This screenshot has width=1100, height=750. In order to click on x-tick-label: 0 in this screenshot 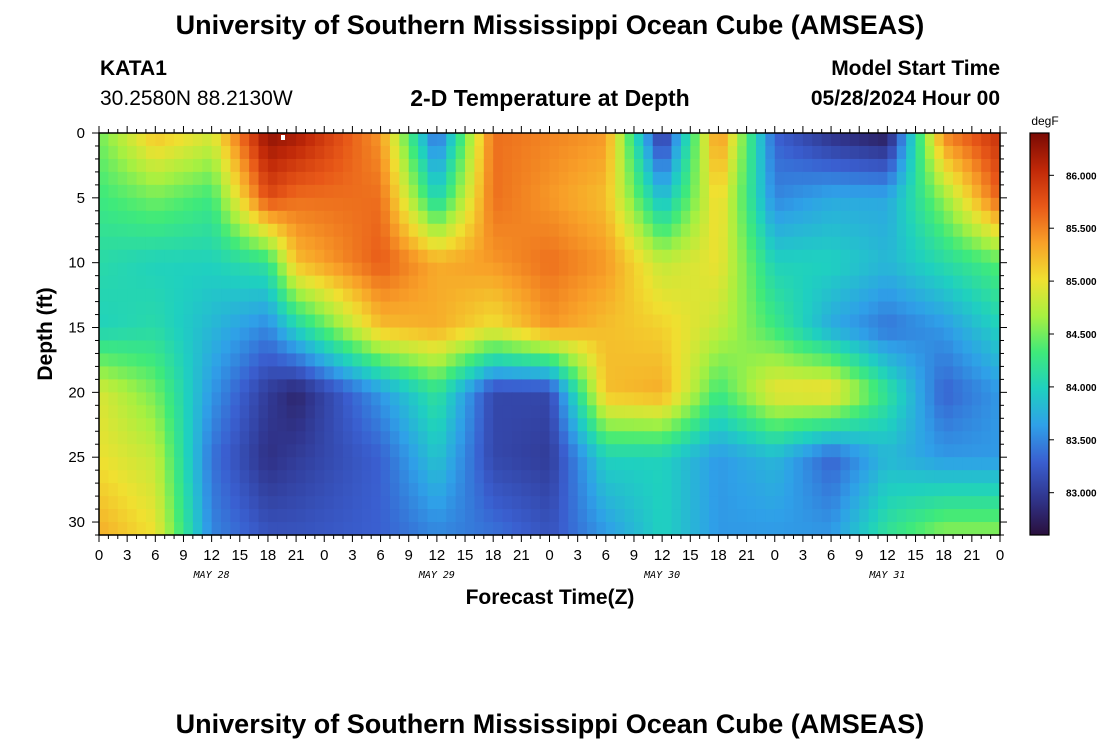, I will do `click(549, 555)`.